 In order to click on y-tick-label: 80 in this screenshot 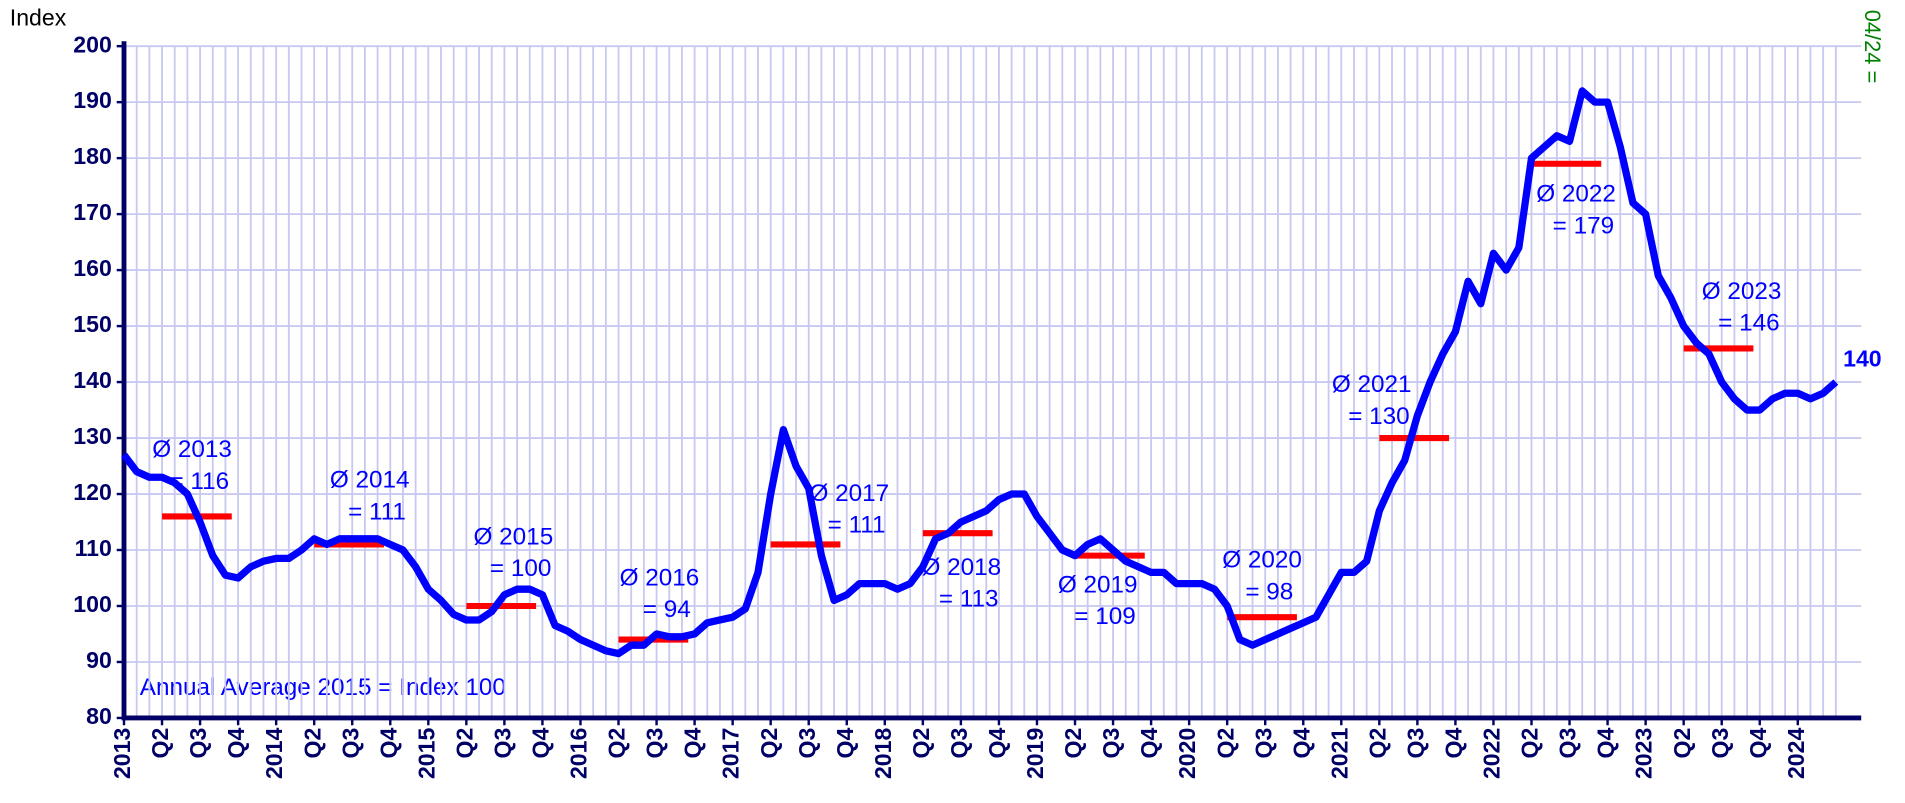, I will do `click(99, 716)`.